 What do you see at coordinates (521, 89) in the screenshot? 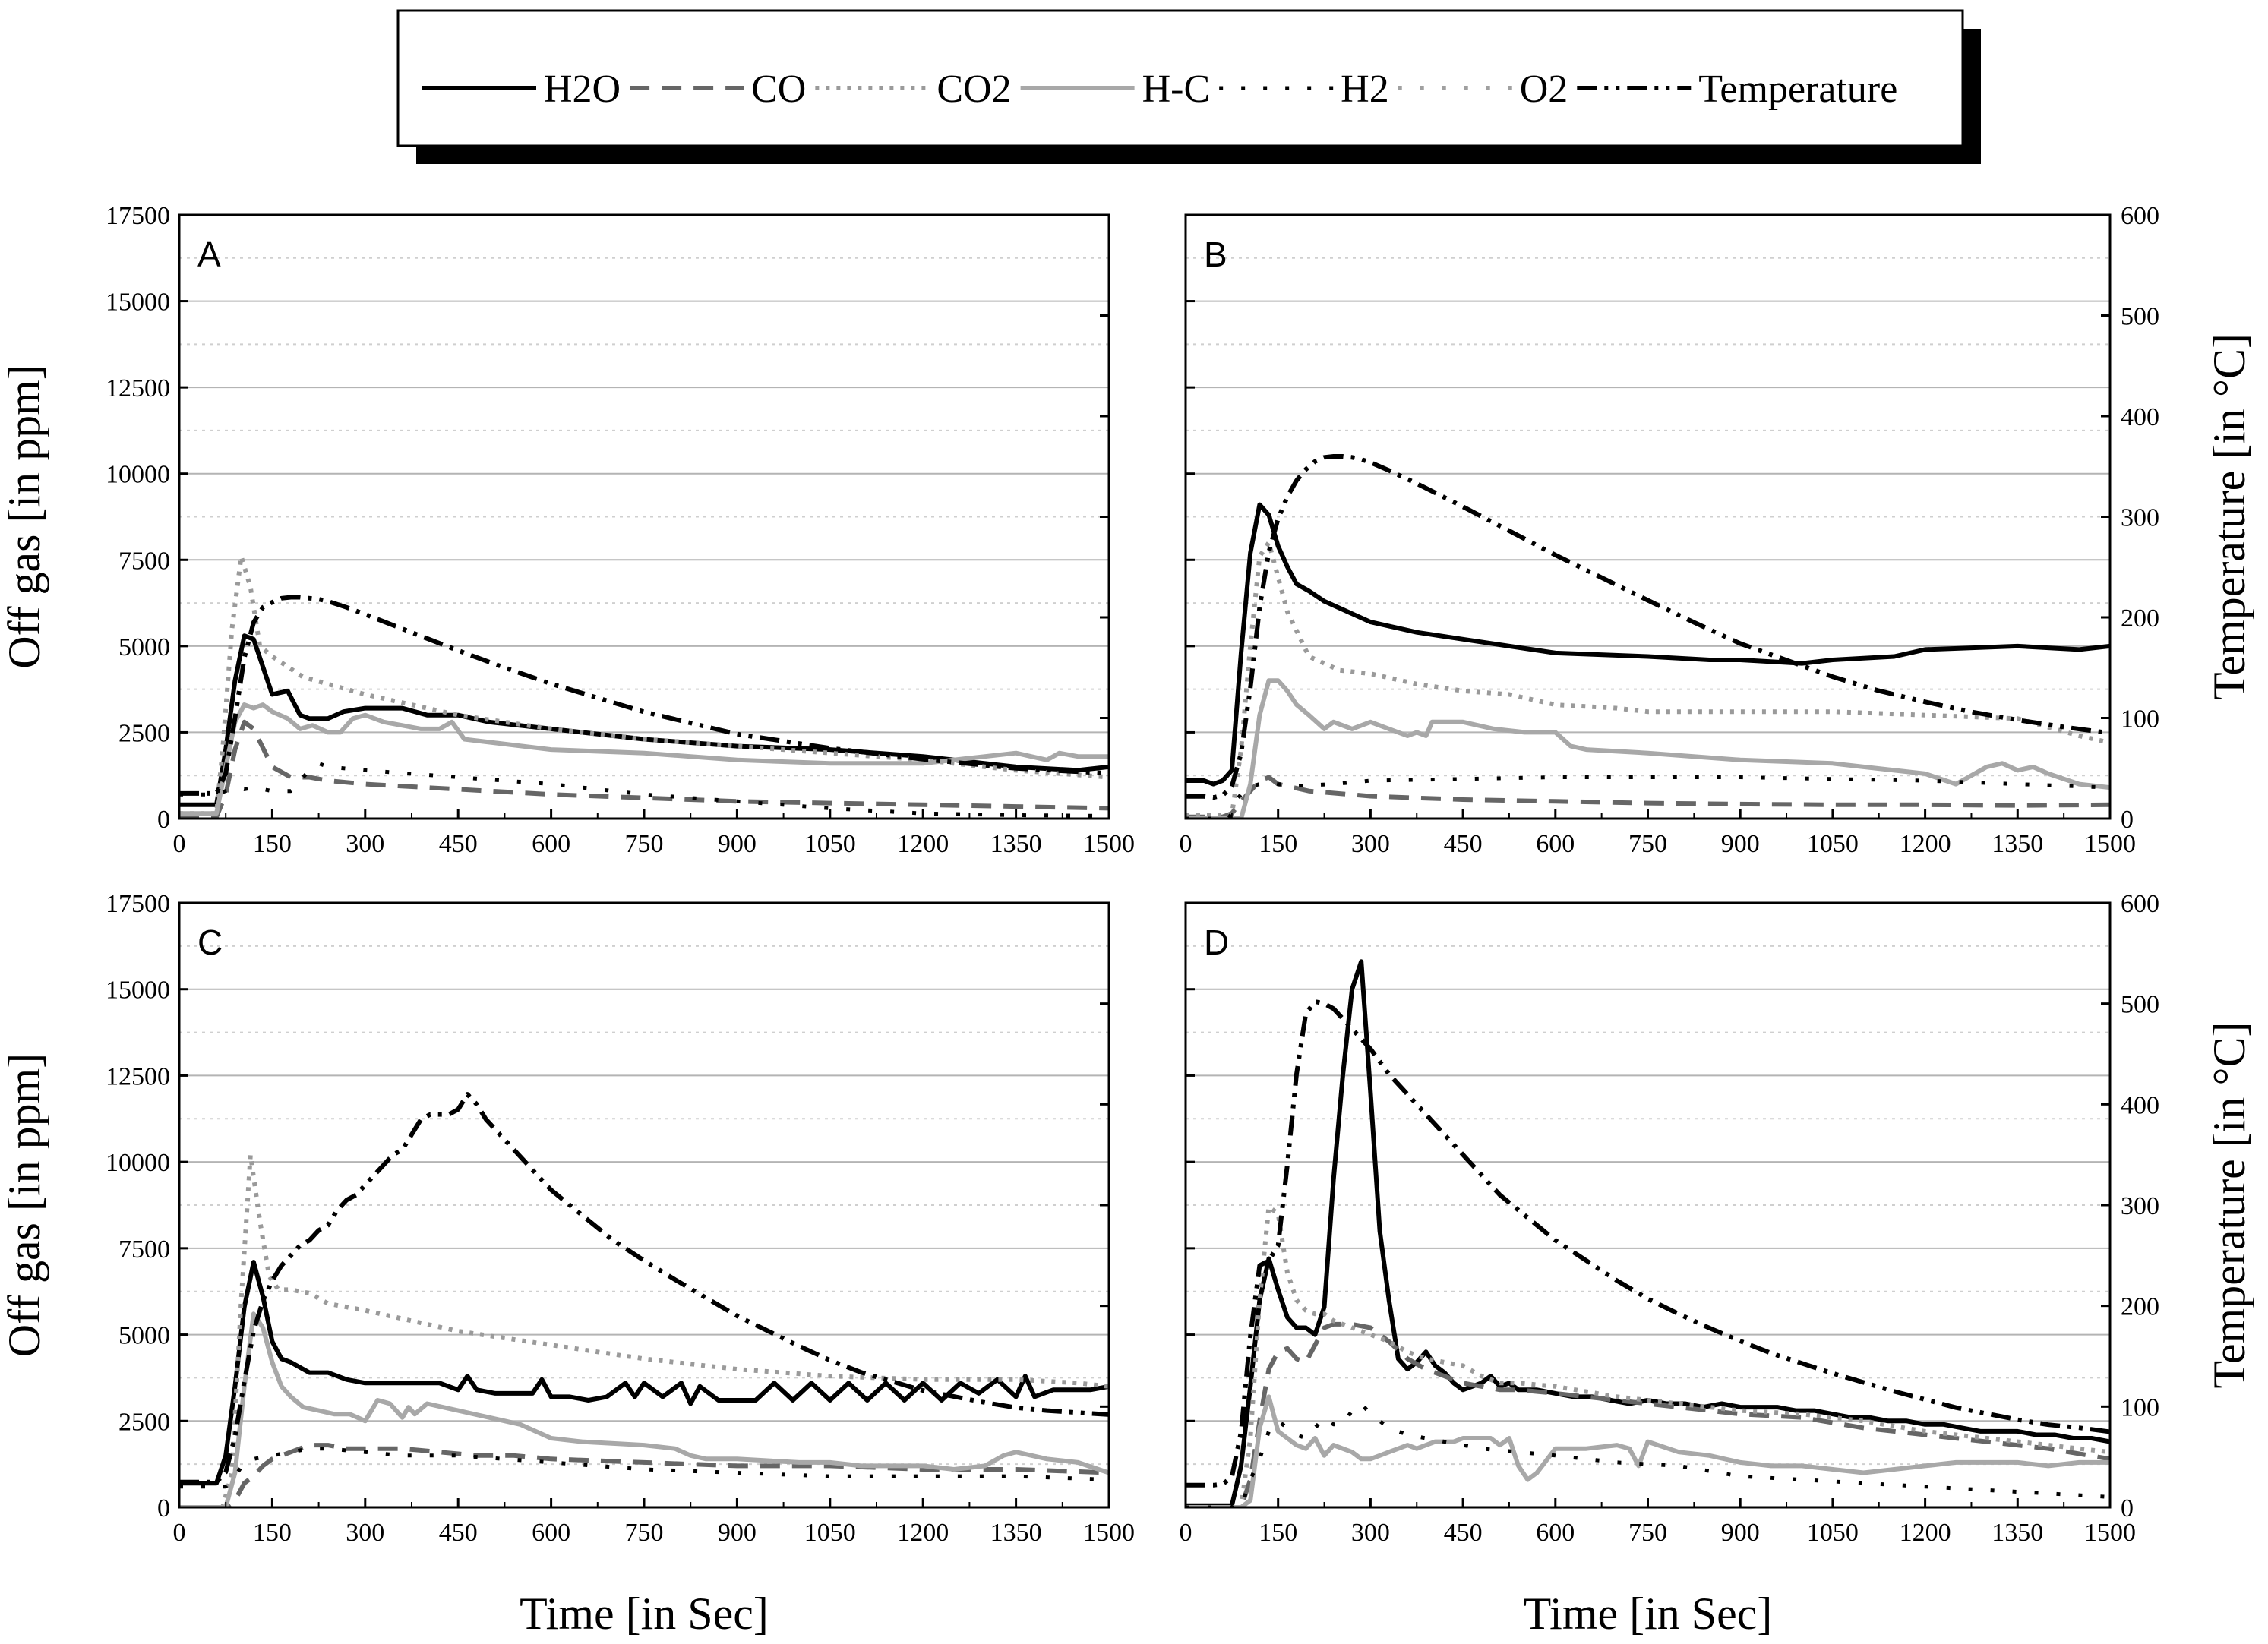
I see `legend-item-h2o: H2O` at bounding box center [521, 89].